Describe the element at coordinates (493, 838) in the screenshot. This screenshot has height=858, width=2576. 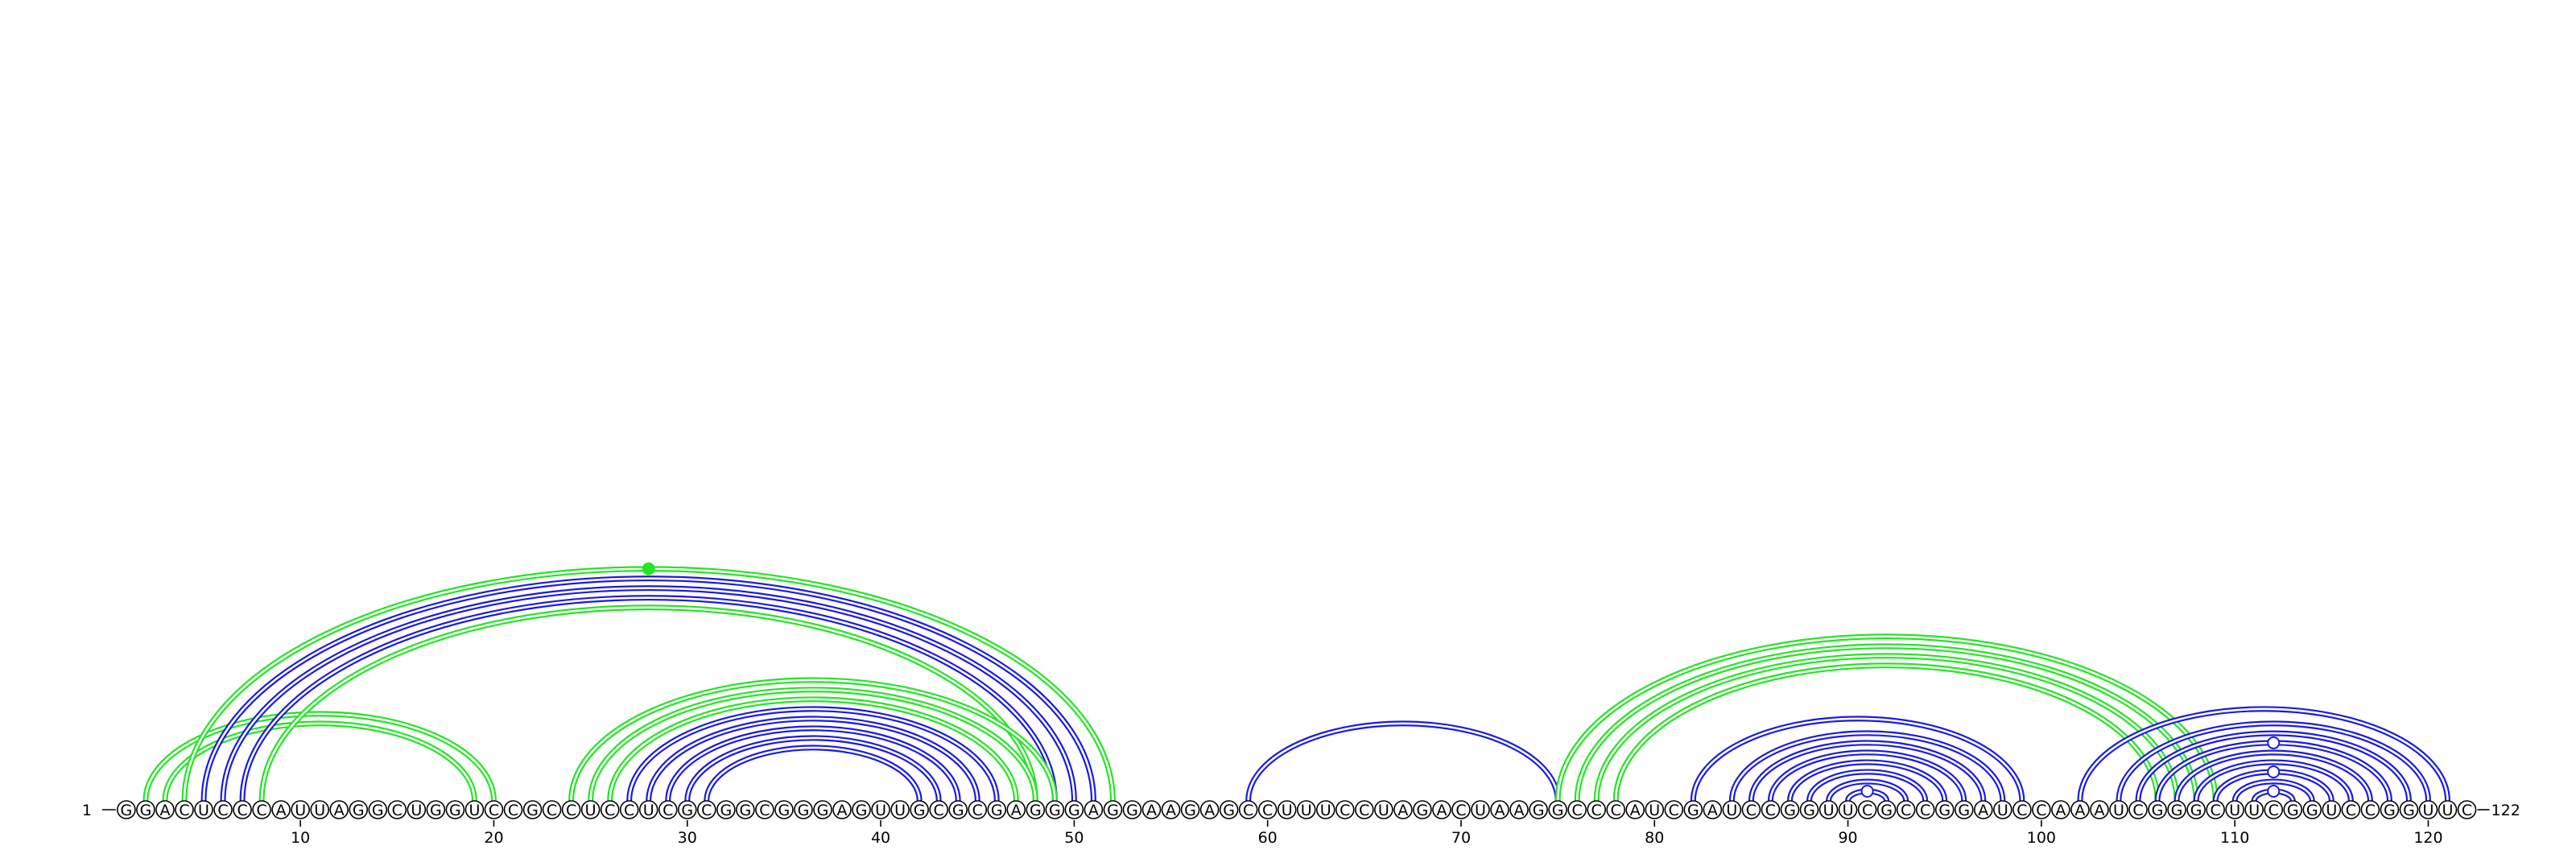
I see `tick-label: 20` at that location.